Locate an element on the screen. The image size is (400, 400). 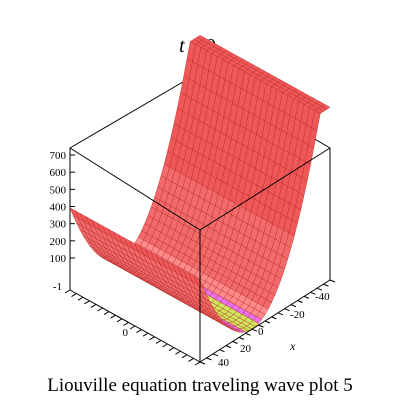
x-tick-label: -40 is located at coordinates (322, 297).